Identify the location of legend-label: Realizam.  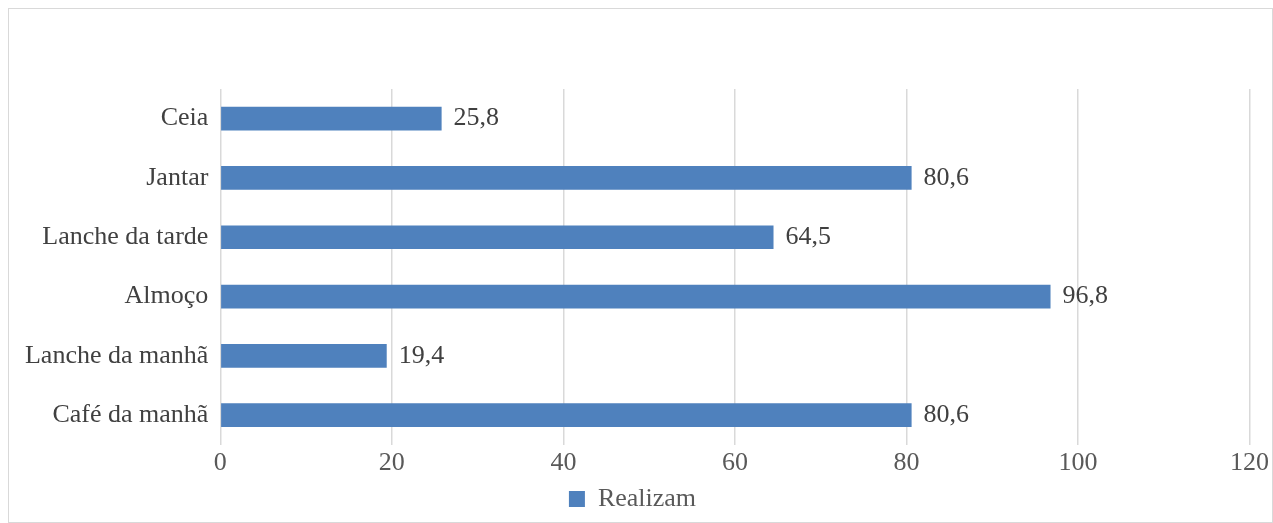
(647, 497).